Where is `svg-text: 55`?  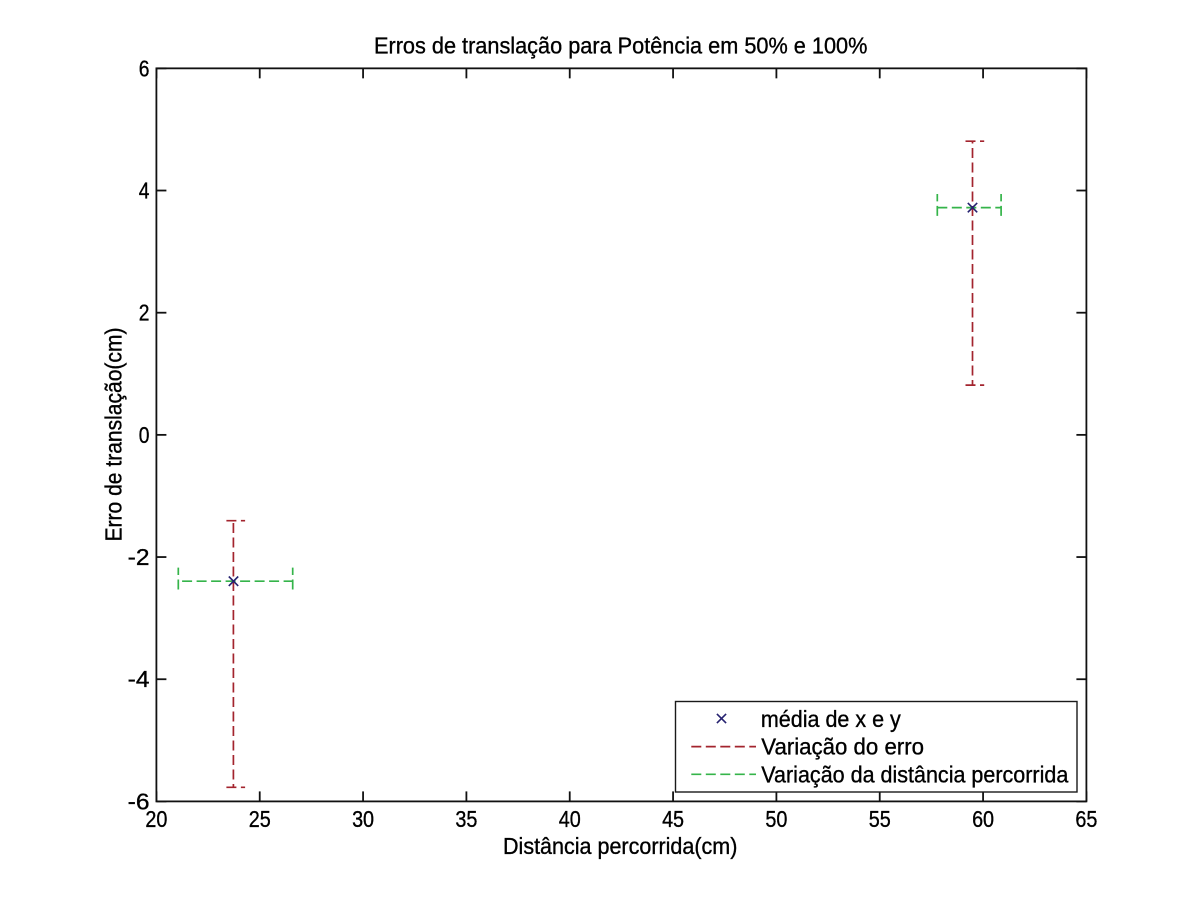 svg-text: 55 is located at coordinates (880, 819).